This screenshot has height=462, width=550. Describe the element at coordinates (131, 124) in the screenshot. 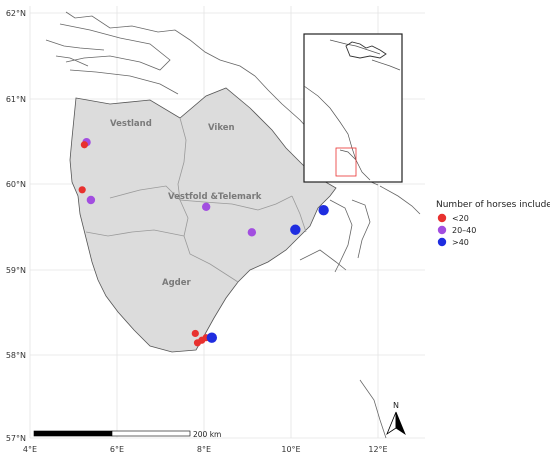

I see `region-label-vestland: Vestland` at that location.